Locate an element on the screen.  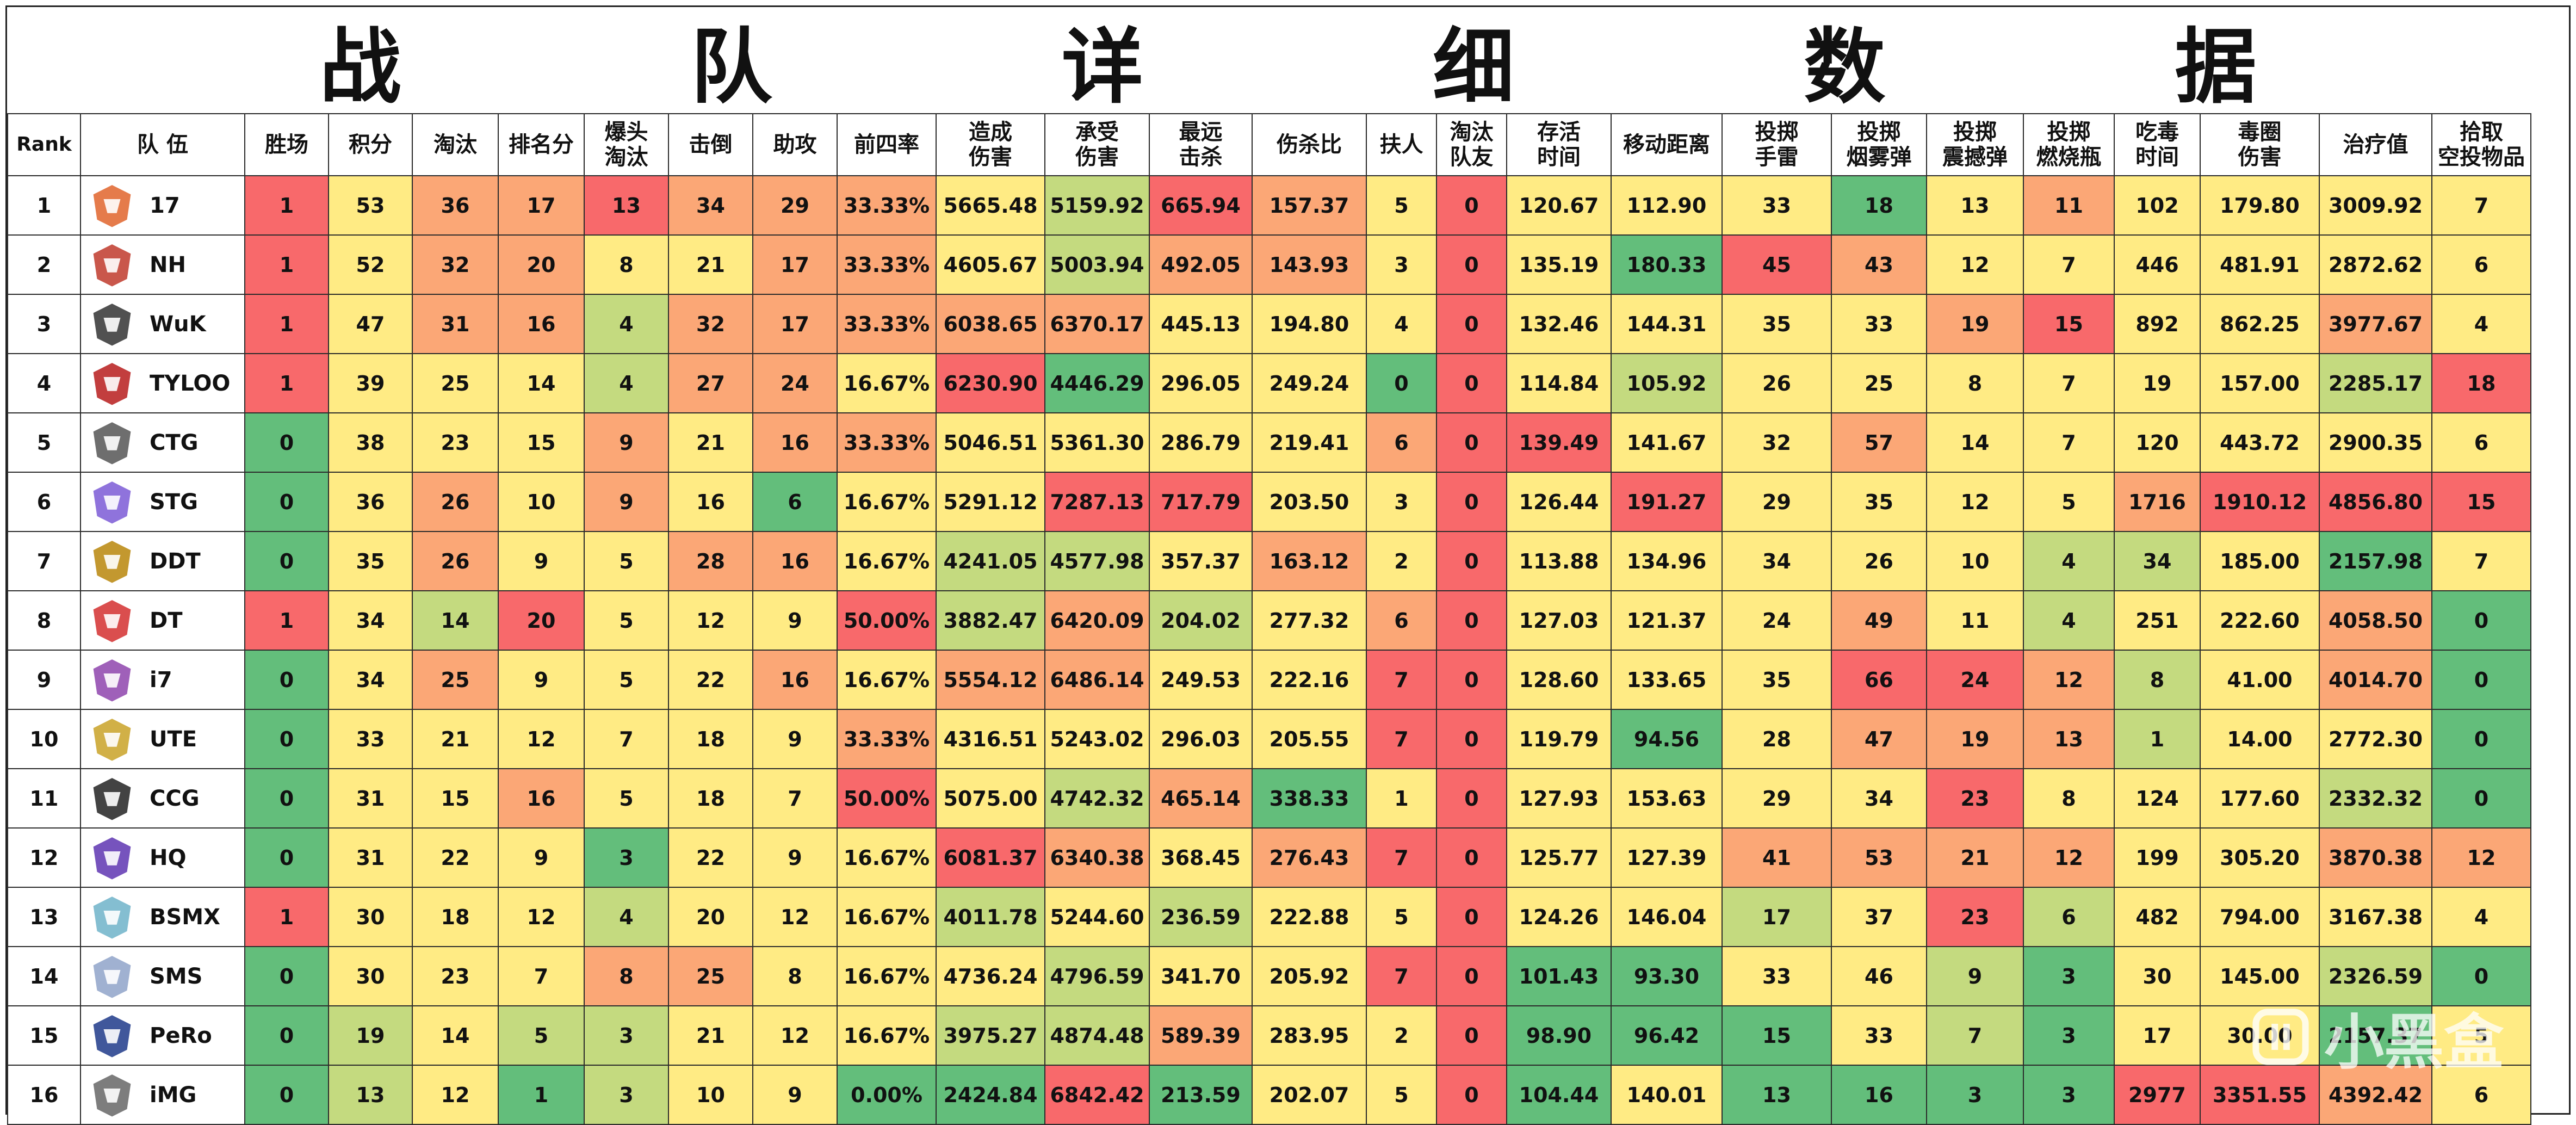
stat-cell: 139.49 is located at coordinates (1559, 442).